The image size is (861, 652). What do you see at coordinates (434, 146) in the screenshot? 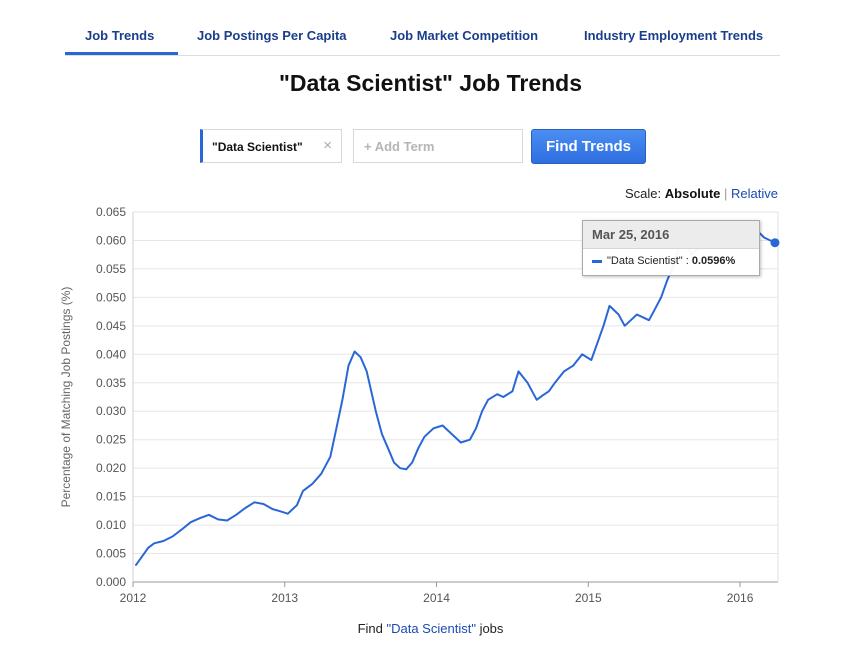
I see `add-term-input` at bounding box center [434, 146].